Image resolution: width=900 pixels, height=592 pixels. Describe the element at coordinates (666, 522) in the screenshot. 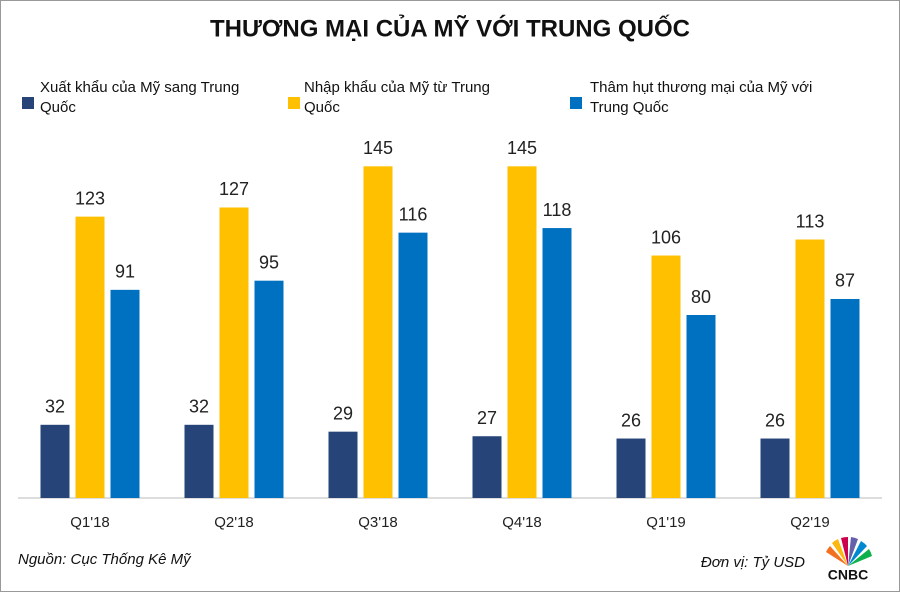

I see `x-tick-label: Q1'19` at that location.